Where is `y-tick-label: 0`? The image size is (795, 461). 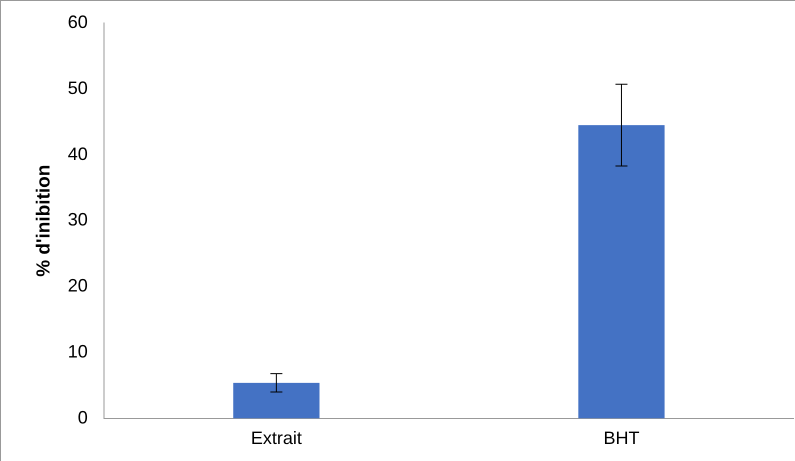 y-tick-label: 0 is located at coordinates (83, 417).